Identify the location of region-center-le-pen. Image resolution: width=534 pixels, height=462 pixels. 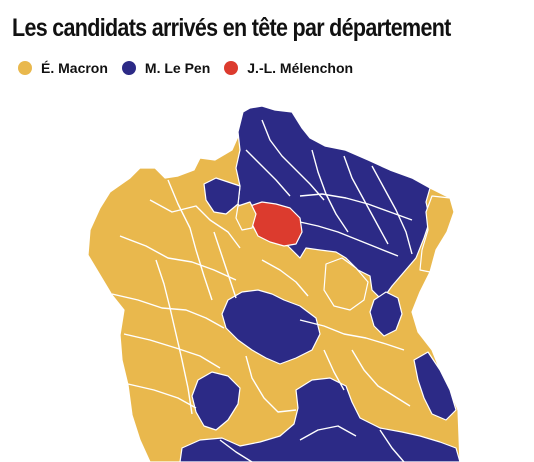
(271, 327).